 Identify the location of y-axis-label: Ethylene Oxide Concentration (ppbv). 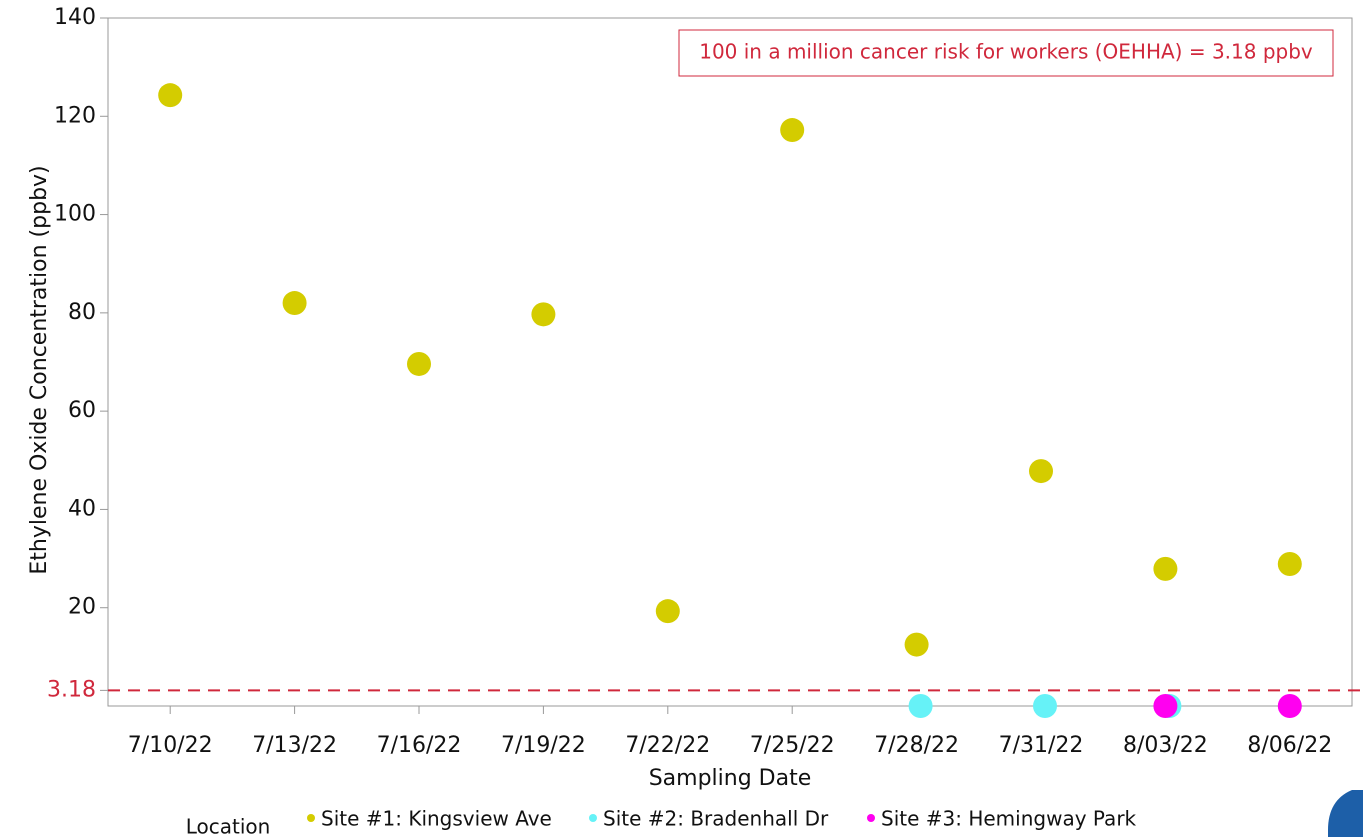
(39, 369).